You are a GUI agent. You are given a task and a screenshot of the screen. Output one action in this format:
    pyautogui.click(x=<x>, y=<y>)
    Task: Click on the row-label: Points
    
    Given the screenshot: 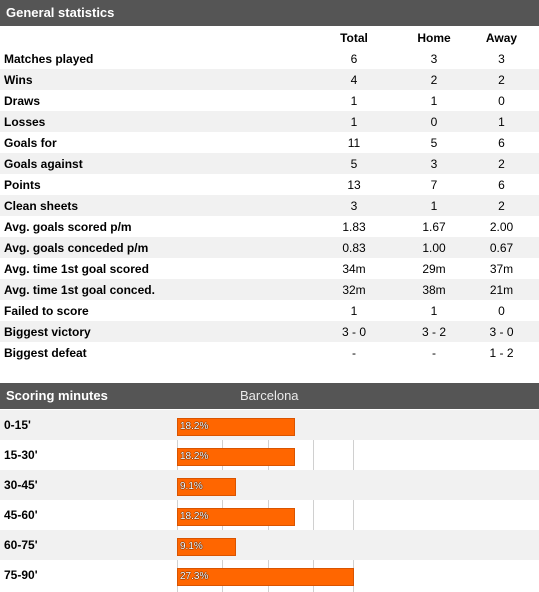 What is the action you would take?
    pyautogui.click(x=22, y=184)
    